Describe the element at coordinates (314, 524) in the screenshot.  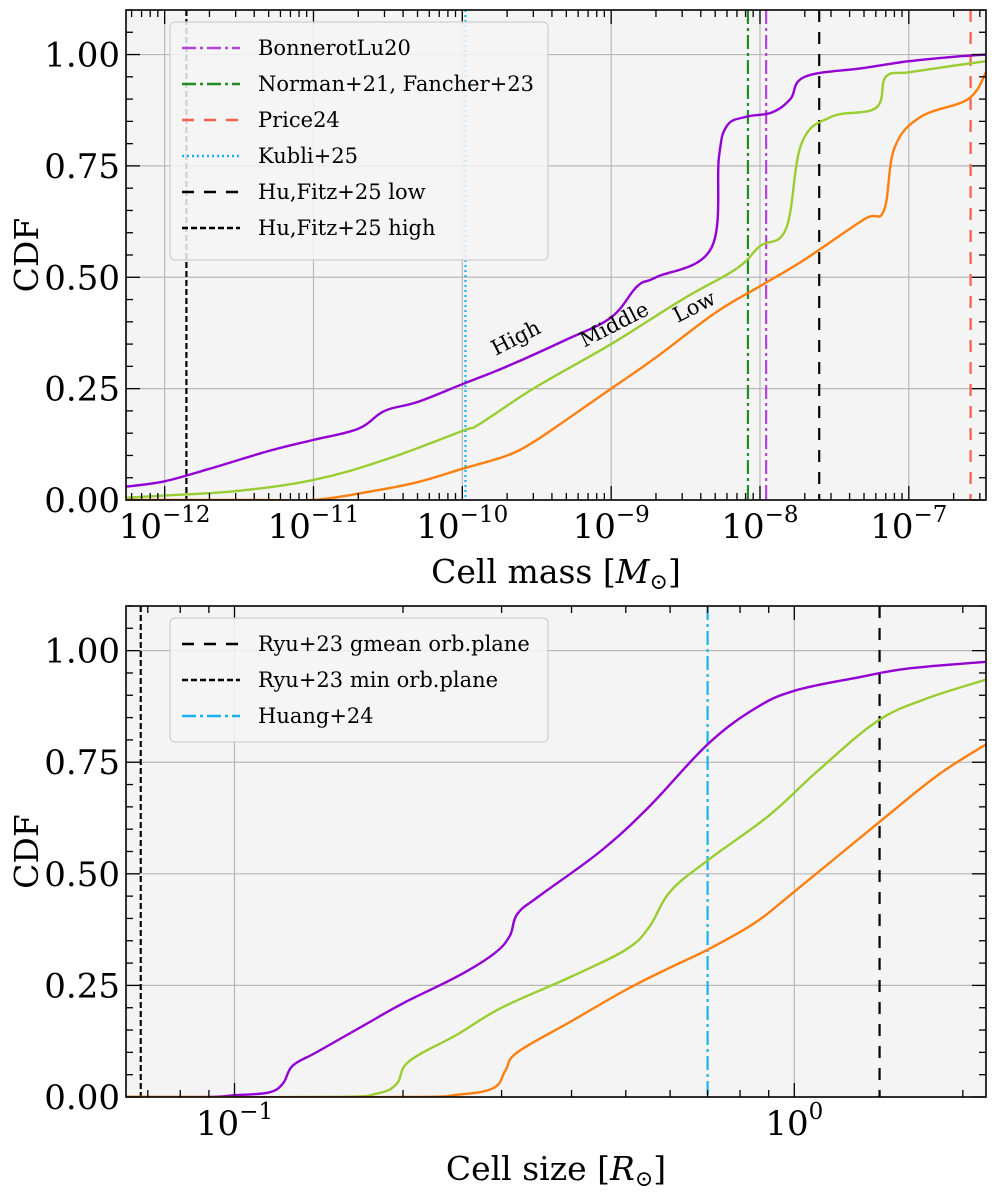
I see `x-tick-label: 10⁻¹¹` at that location.